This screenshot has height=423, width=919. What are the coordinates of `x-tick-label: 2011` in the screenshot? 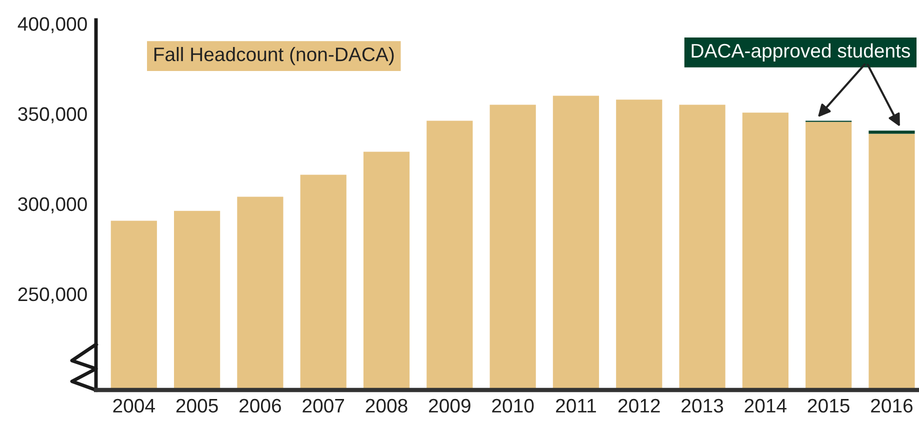 It's located at (576, 405).